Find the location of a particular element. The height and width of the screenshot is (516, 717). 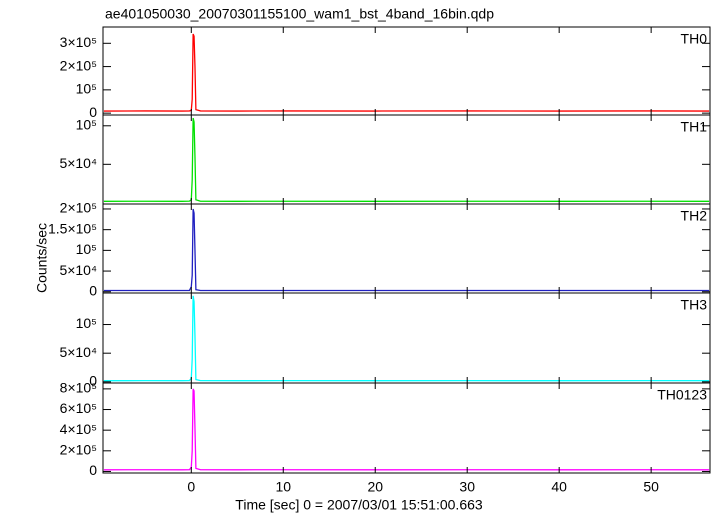

y-tick-label: 4×10⁵ is located at coordinates (78, 429).